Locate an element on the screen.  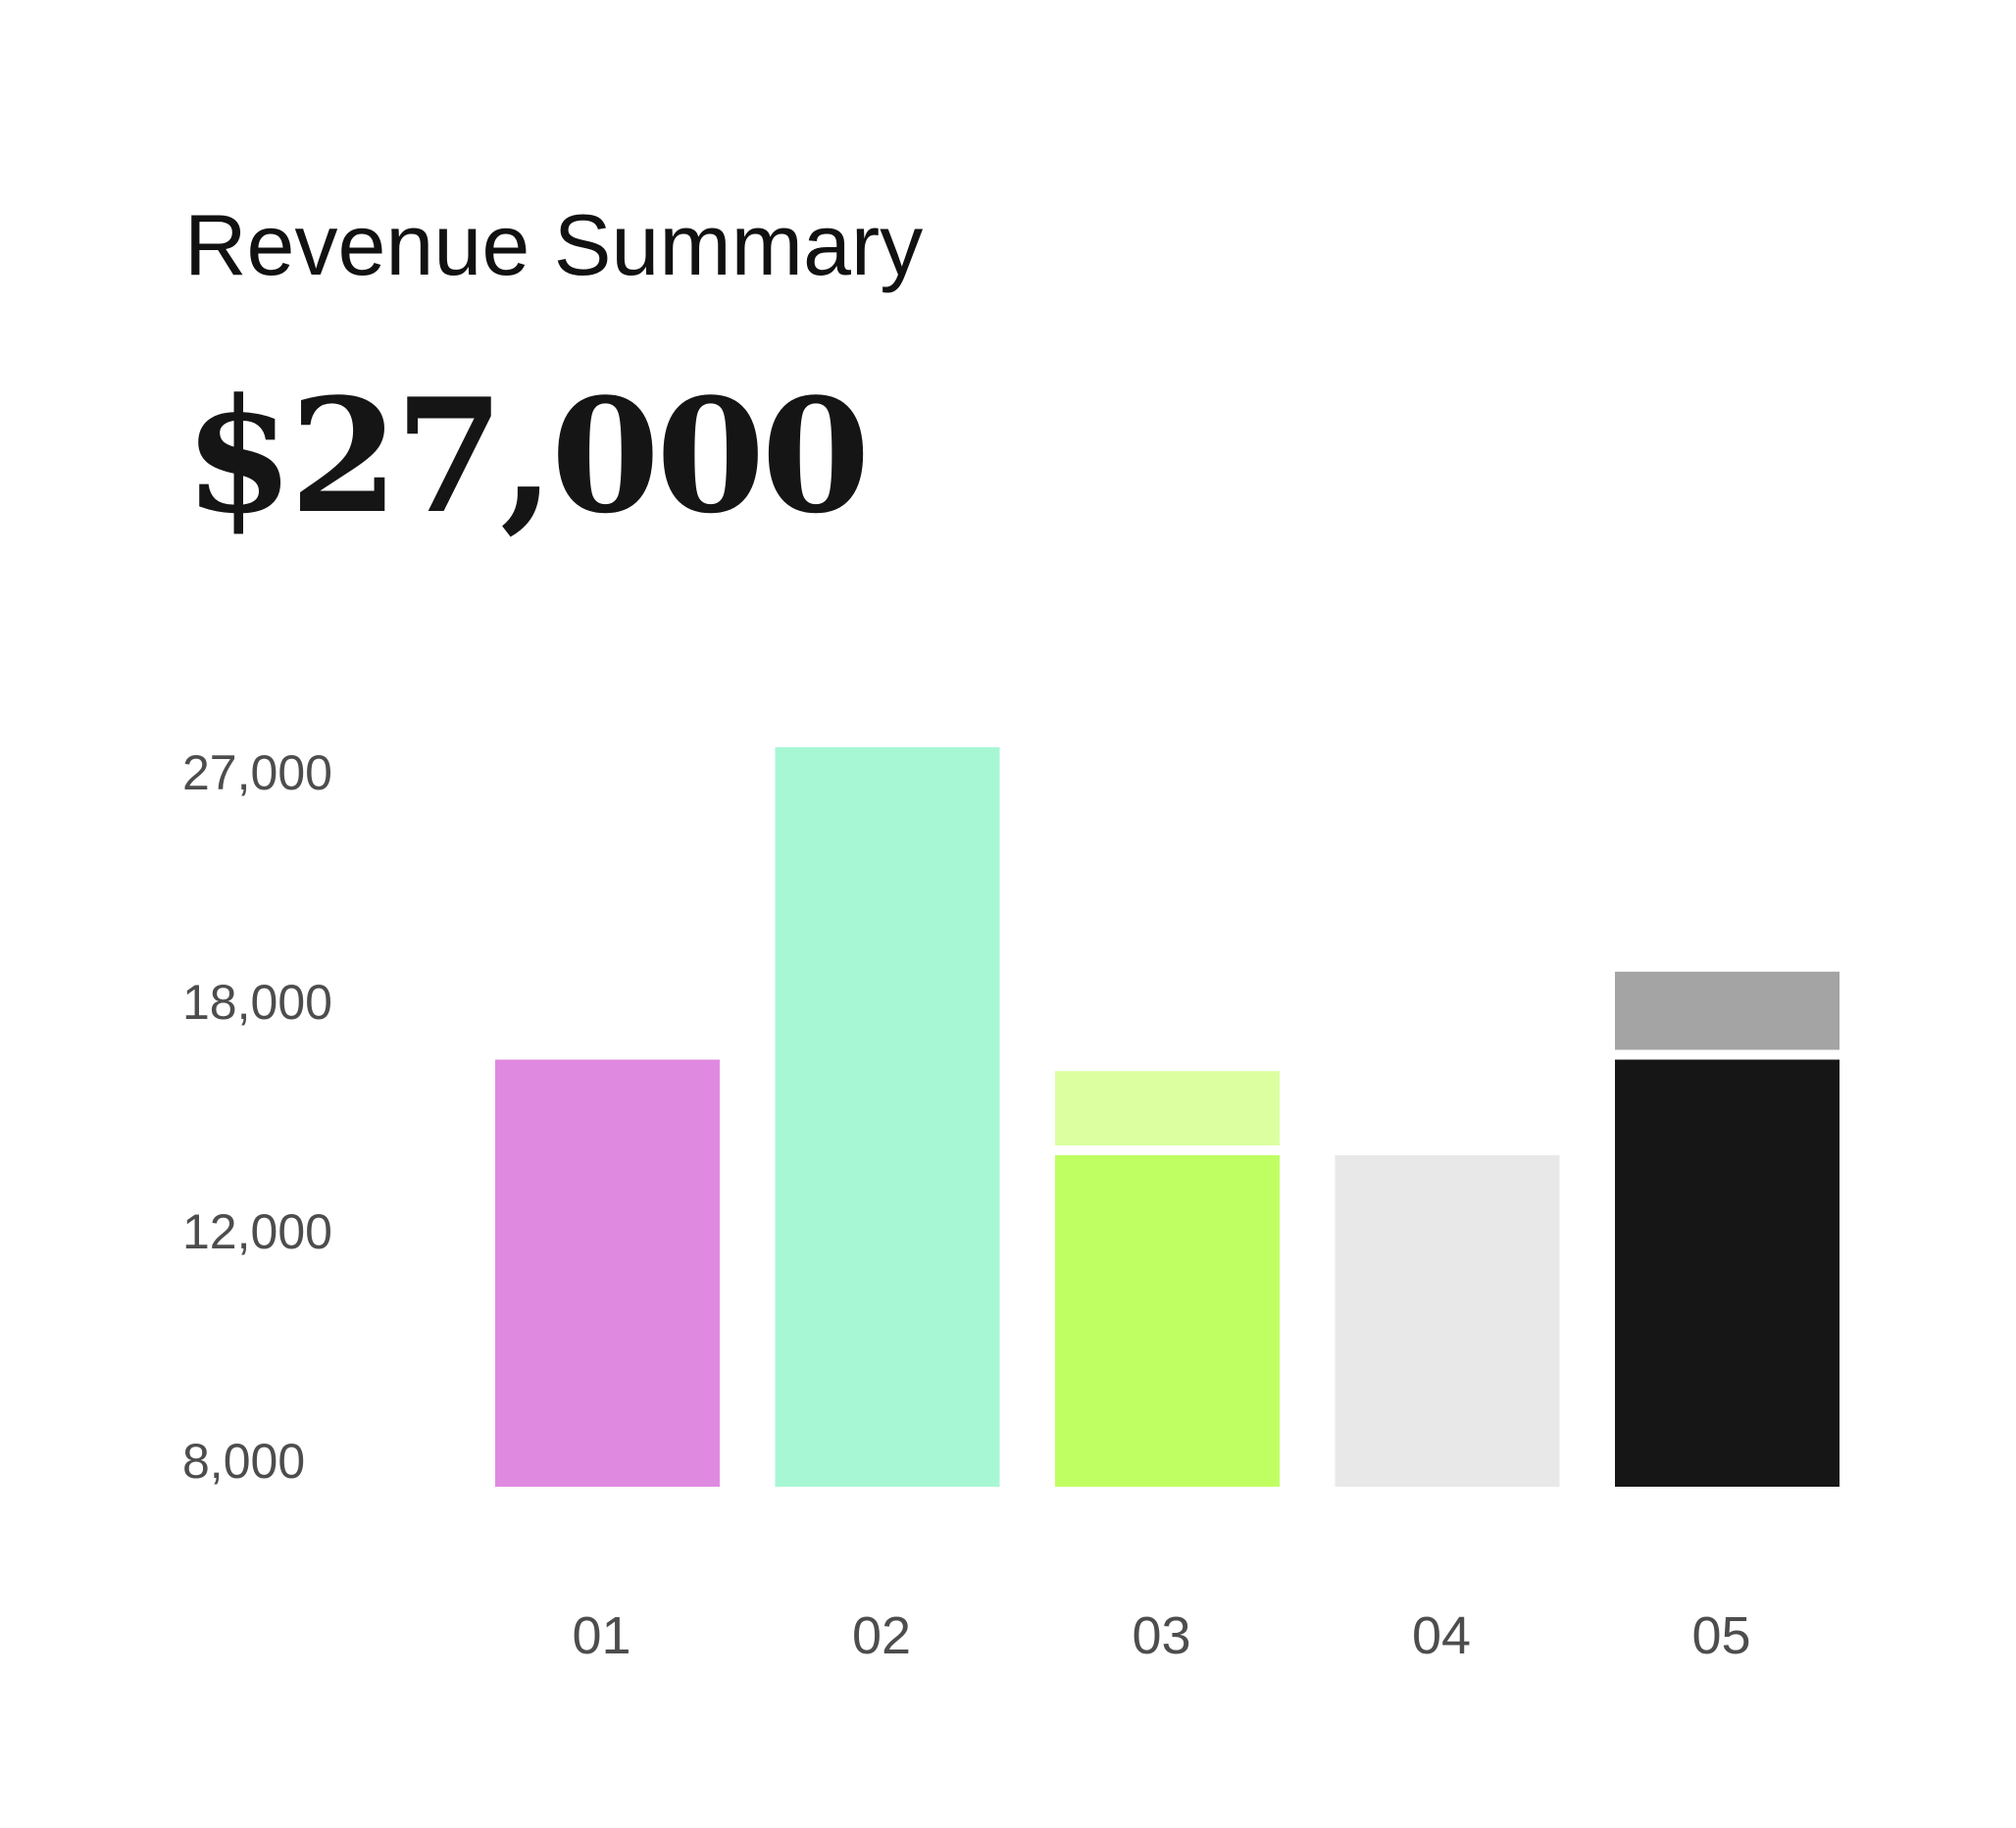
y-tick-label: 27,000 is located at coordinates (257, 772).